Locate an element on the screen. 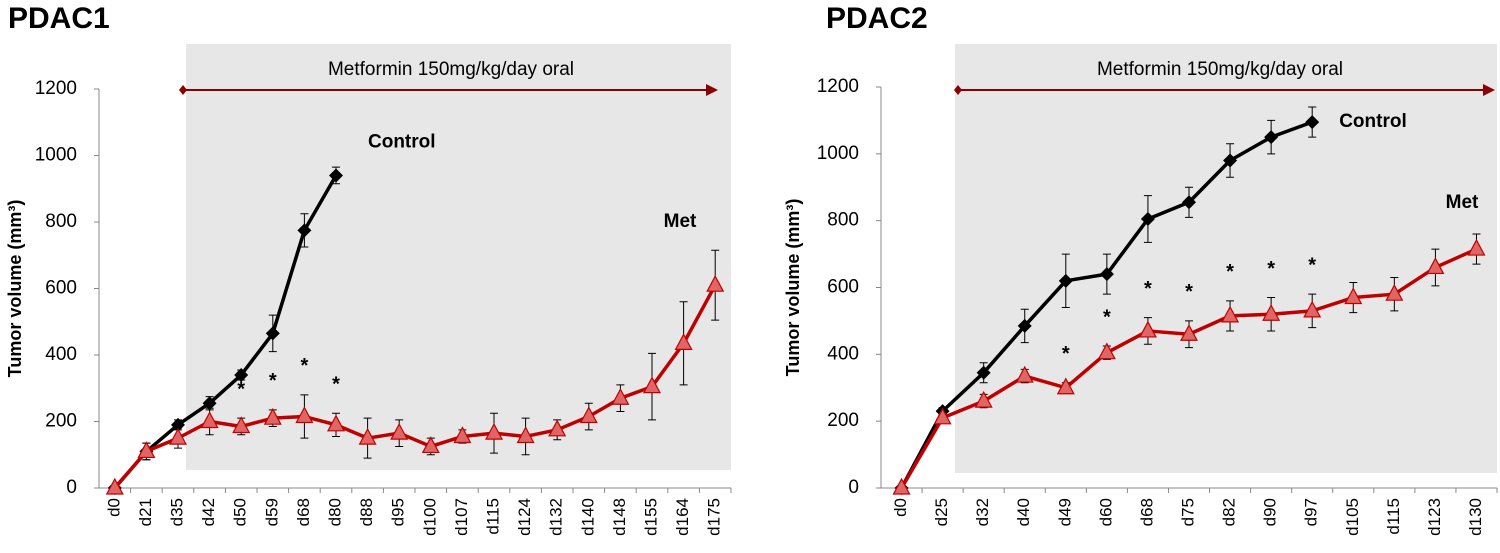  y-tick-label: 200 is located at coordinates (61, 421).